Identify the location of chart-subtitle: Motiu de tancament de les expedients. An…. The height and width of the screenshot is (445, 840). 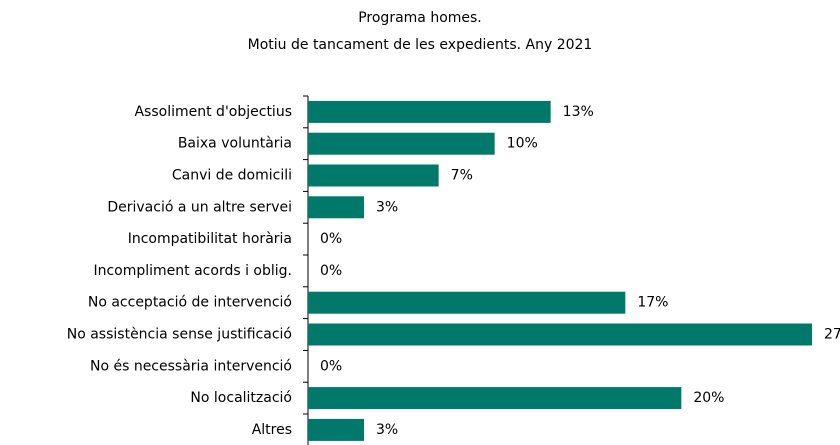
(420, 45).